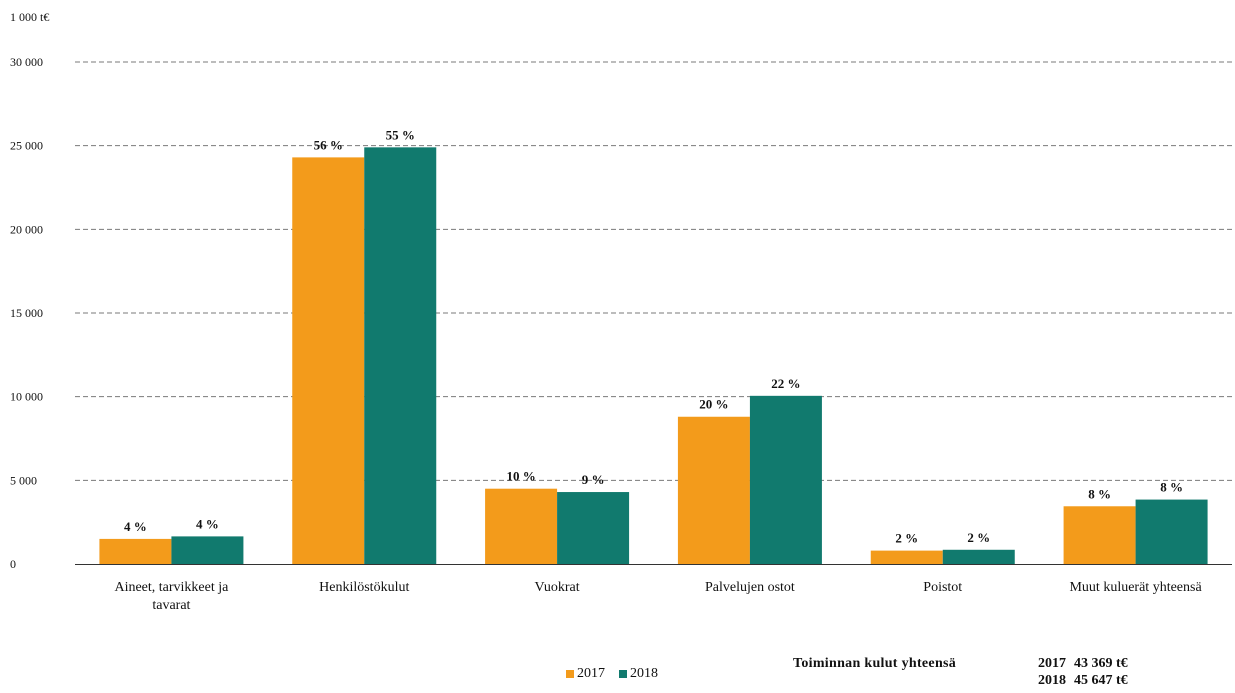 The width and height of the screenshot is (1235, 693). I want to click on x-tick-label: Muut kuluerät yhteensä, so click(1135, 587).